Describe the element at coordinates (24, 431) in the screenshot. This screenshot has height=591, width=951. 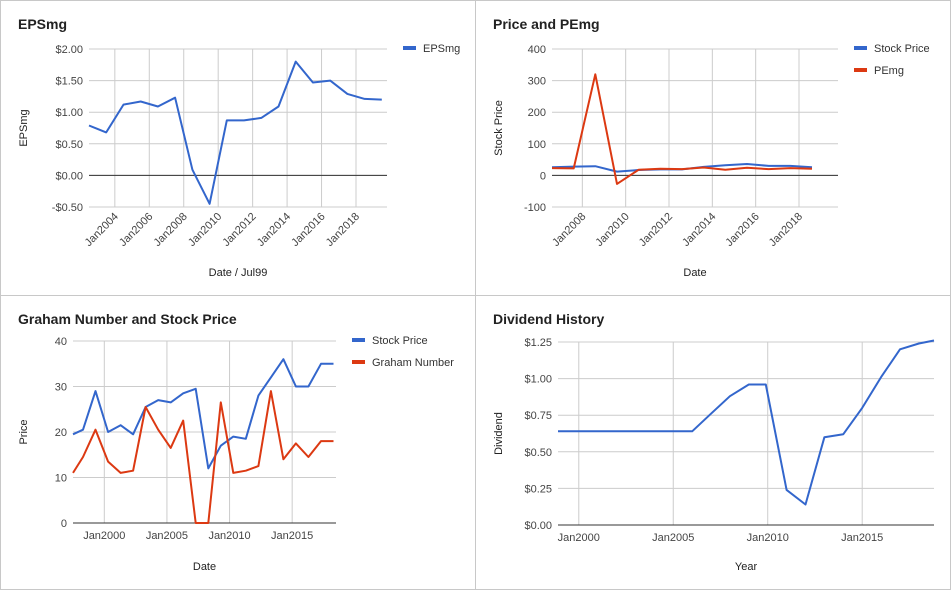
I see `y-axis-label: Price` at that location.